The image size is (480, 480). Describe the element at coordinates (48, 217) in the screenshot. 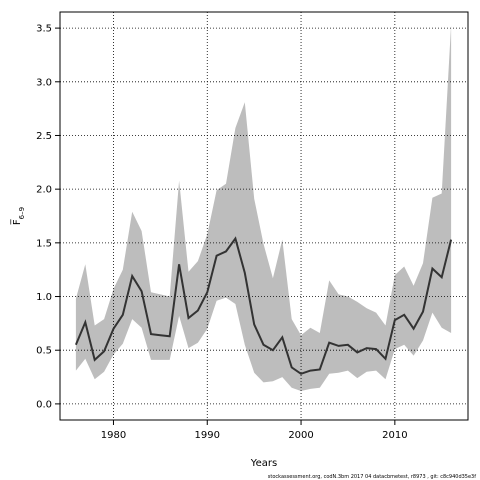

I see `y-axis: 0.0 0.5 1.0 1.5 2.0 2.5 3.0 3.5` at that location.